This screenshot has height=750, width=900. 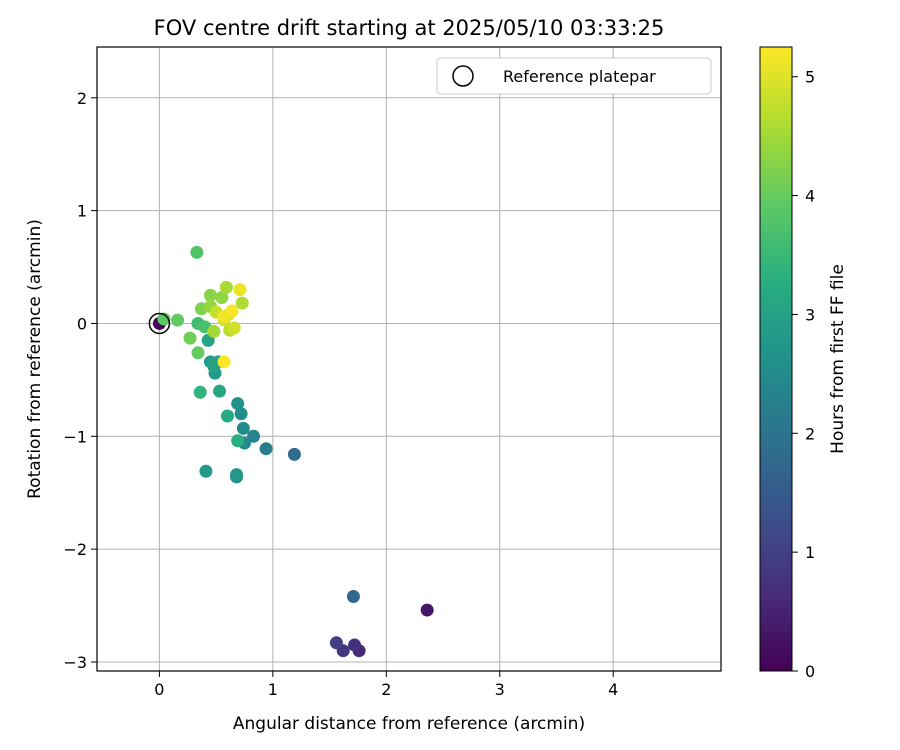 What do you see at coordinates (810, 671) in the screenshot?
I see `colorbar-tick-label: 0` at bounding box center [810, 671].